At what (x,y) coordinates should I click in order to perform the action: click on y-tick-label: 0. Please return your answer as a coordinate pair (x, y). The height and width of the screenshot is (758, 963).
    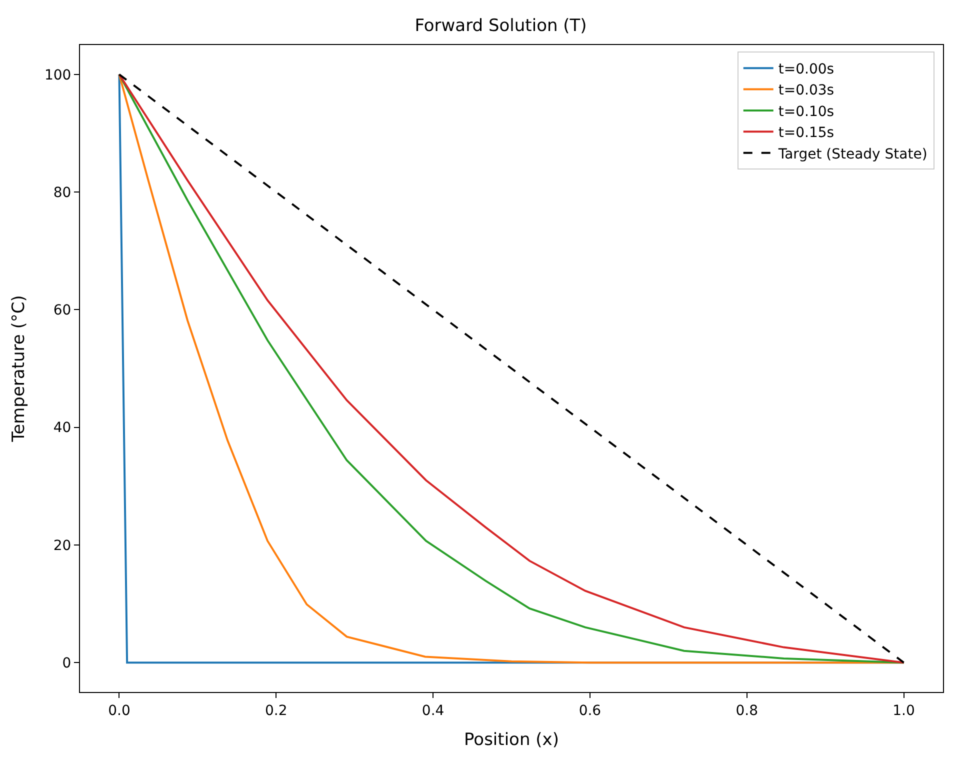
    Looking at the image, I should click on (67, 663).